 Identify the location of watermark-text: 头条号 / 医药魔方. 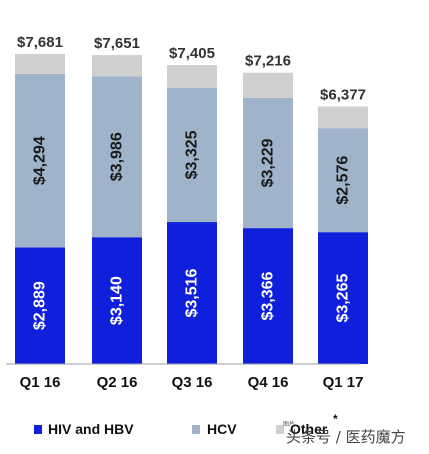
(346, 437).